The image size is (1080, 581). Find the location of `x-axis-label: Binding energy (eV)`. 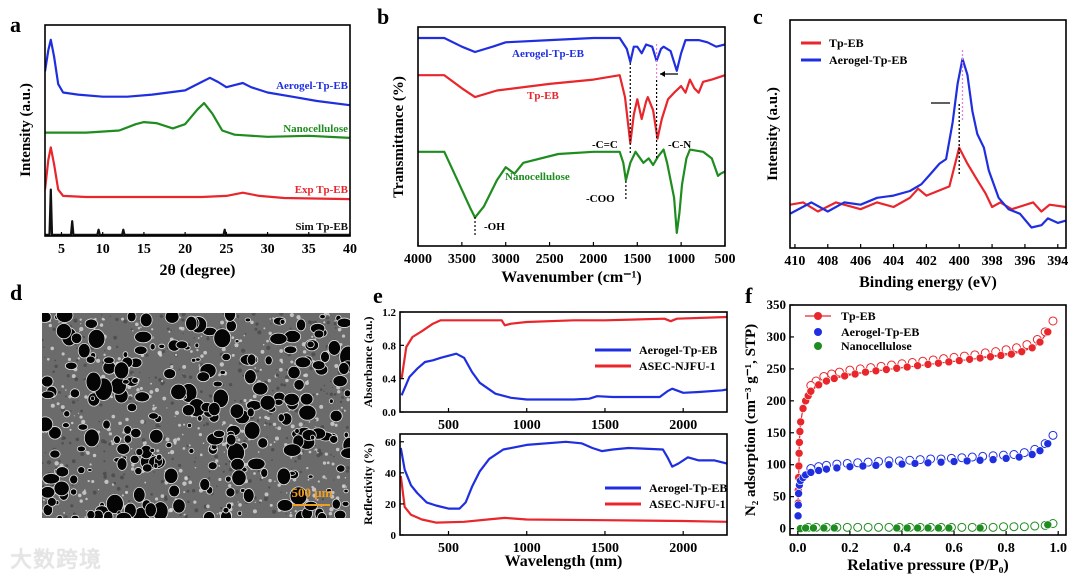

x-axis-label: Binding energy (eV) is located at coordinates (928, 282).